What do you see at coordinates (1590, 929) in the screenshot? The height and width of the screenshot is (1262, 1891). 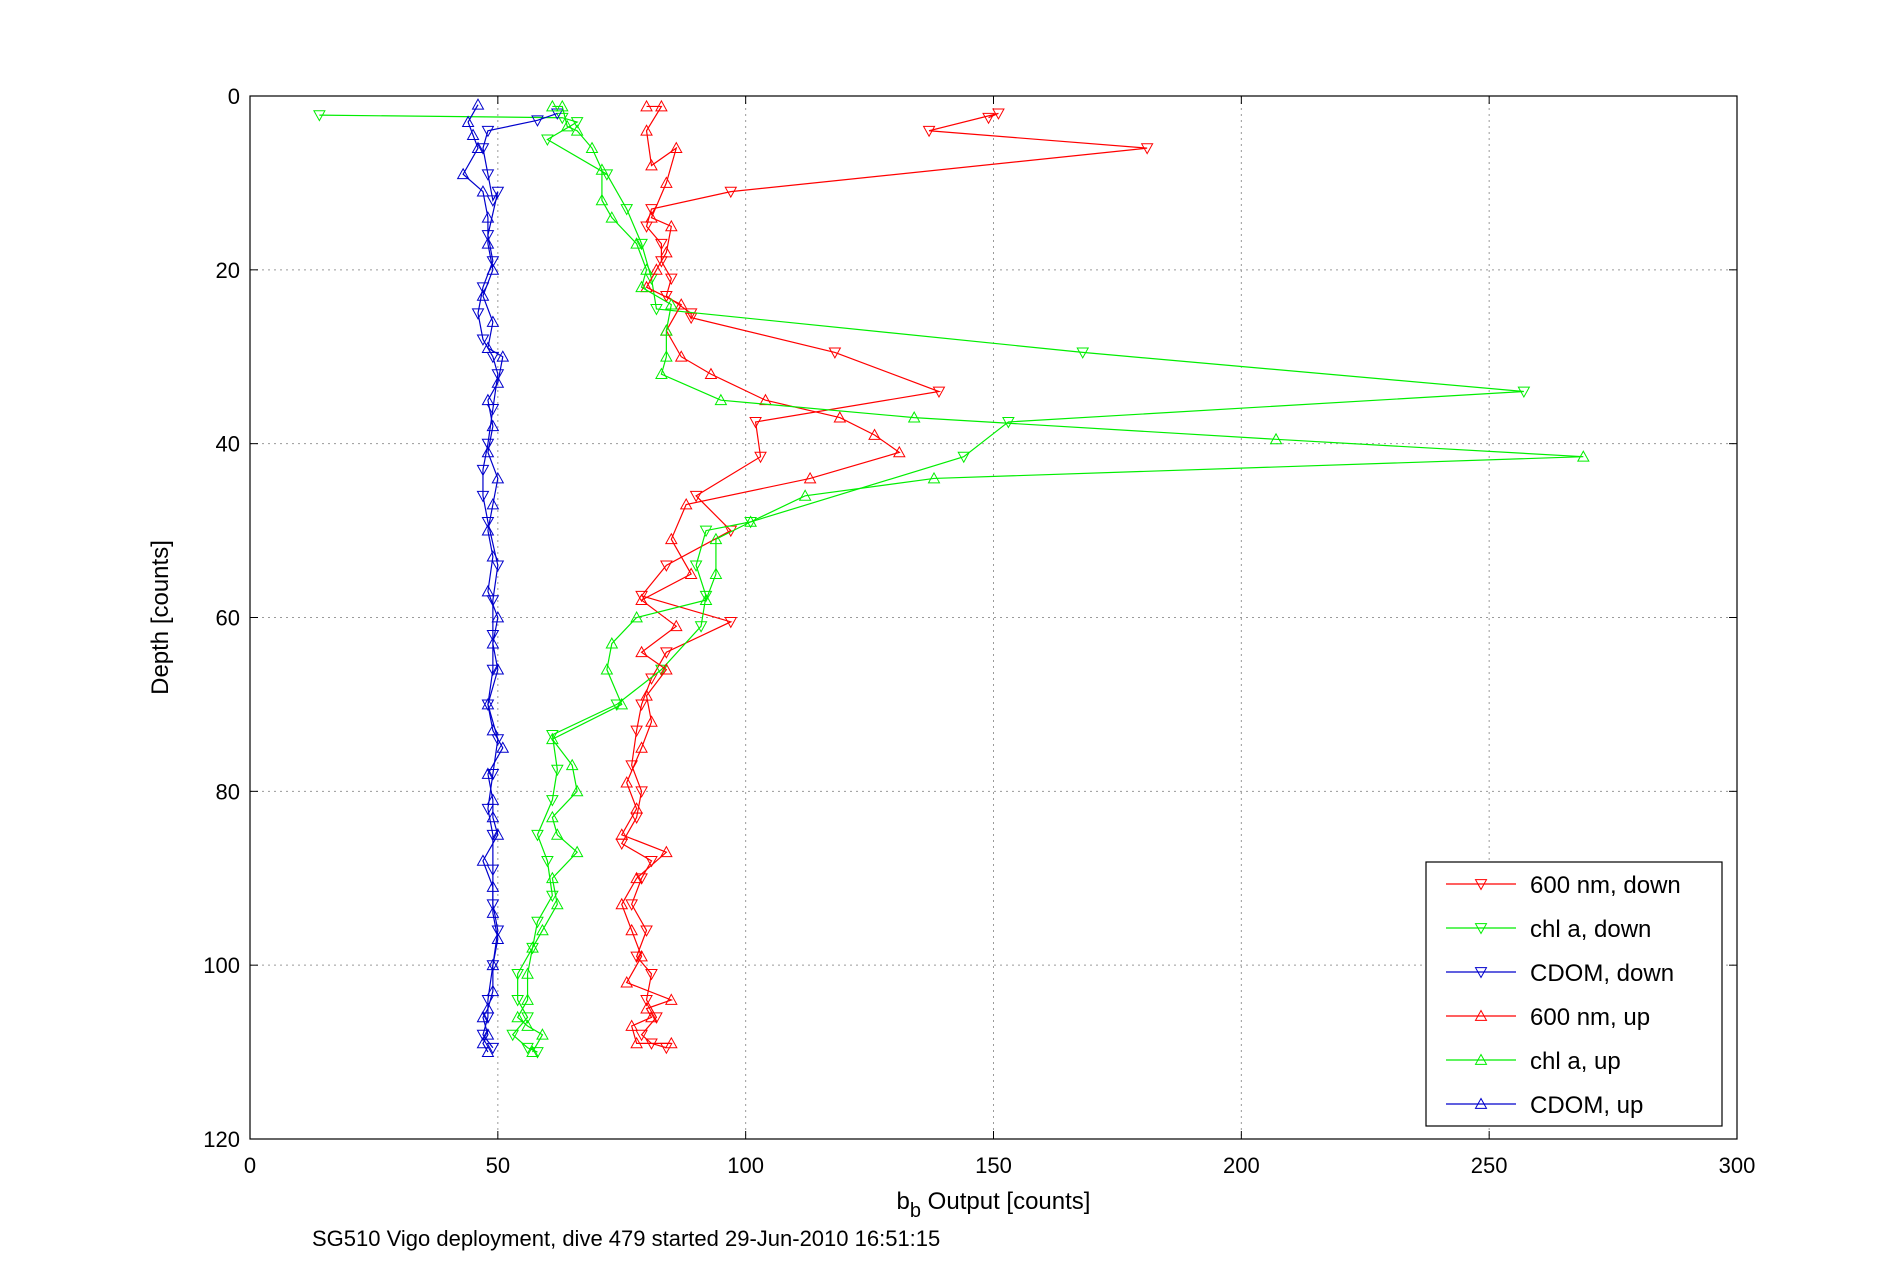 I see `legend-label: chl a, down` at bounding box center [1590, 929].